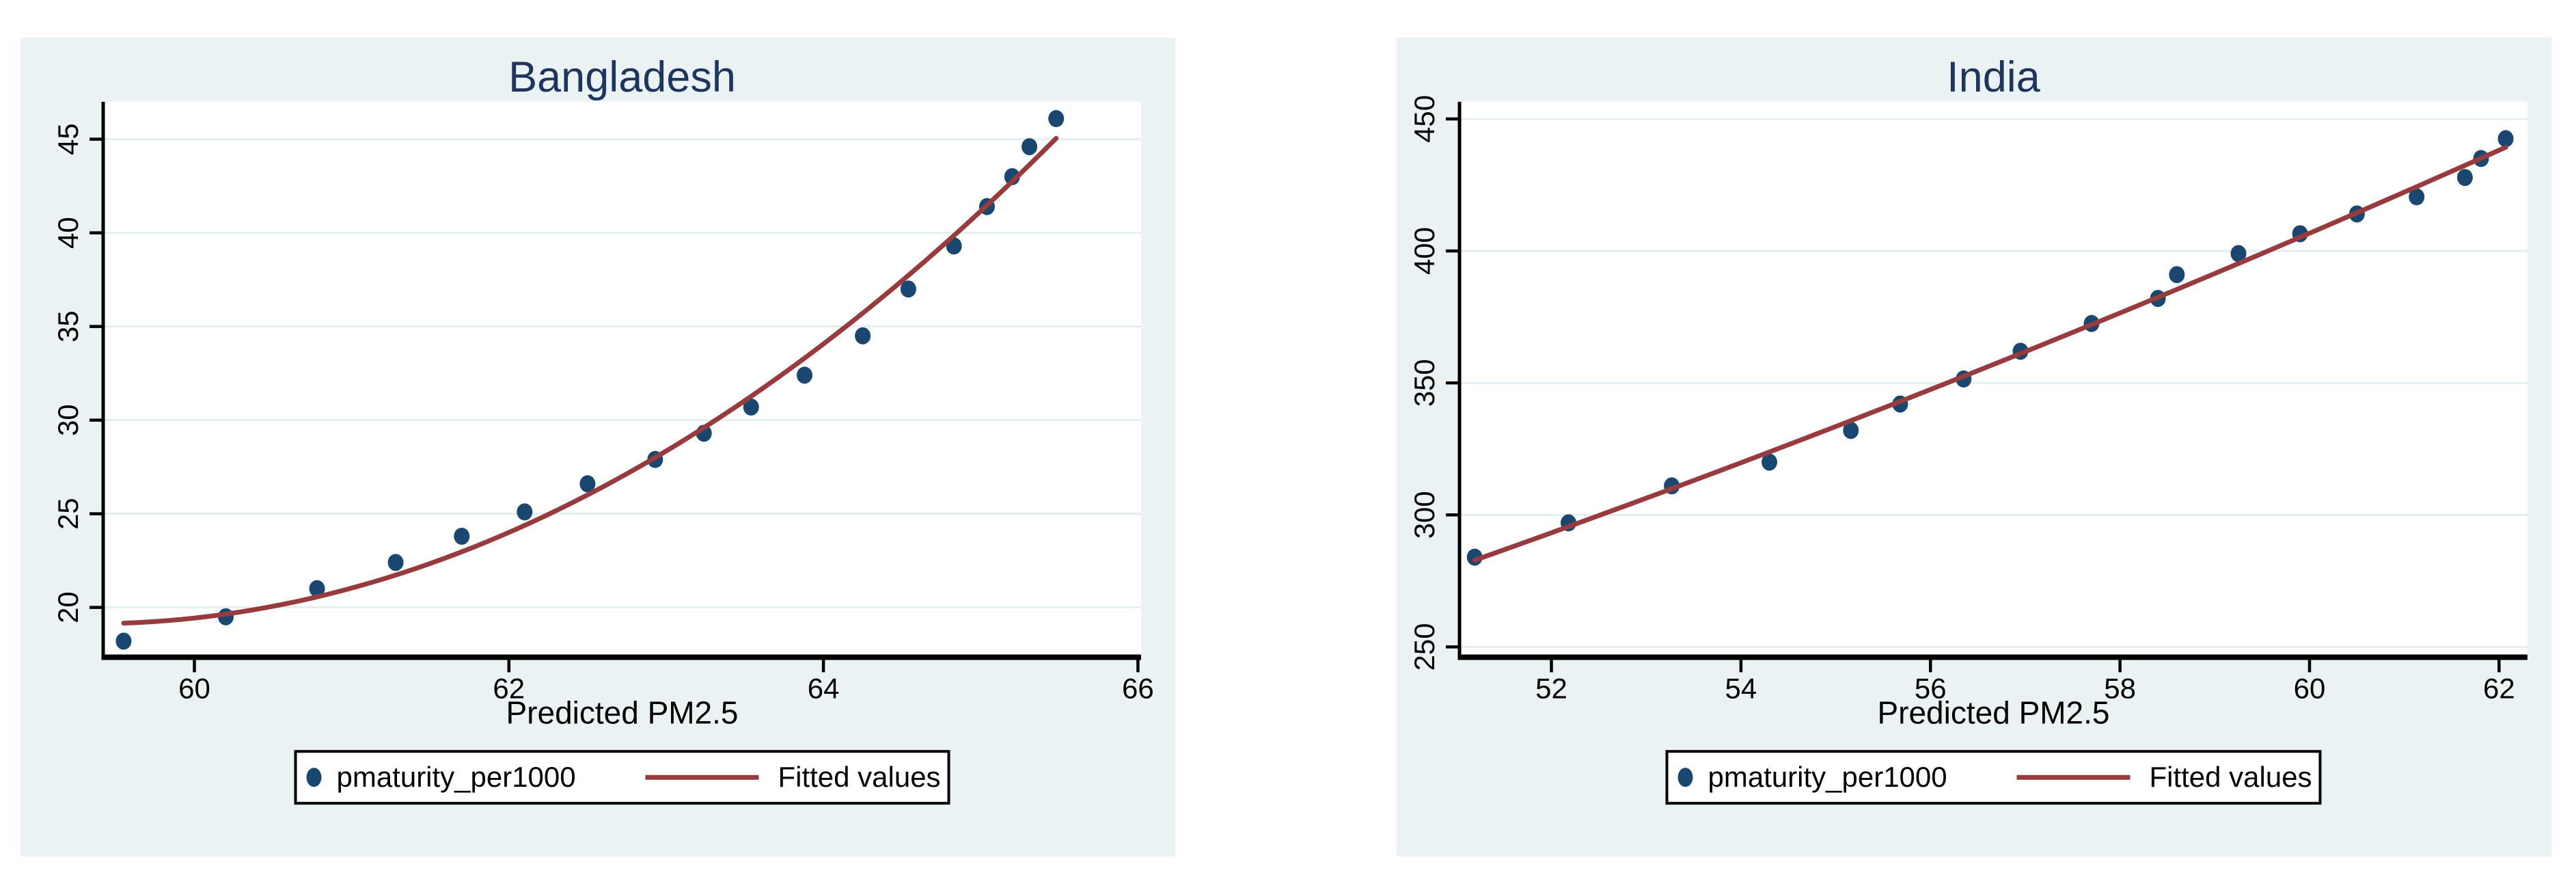 The image size is (2576, 877). What do you see at coordinates (68, 233) in the screenshot?
I see `y-tick-label: 40` at bounding box center [68, 233].